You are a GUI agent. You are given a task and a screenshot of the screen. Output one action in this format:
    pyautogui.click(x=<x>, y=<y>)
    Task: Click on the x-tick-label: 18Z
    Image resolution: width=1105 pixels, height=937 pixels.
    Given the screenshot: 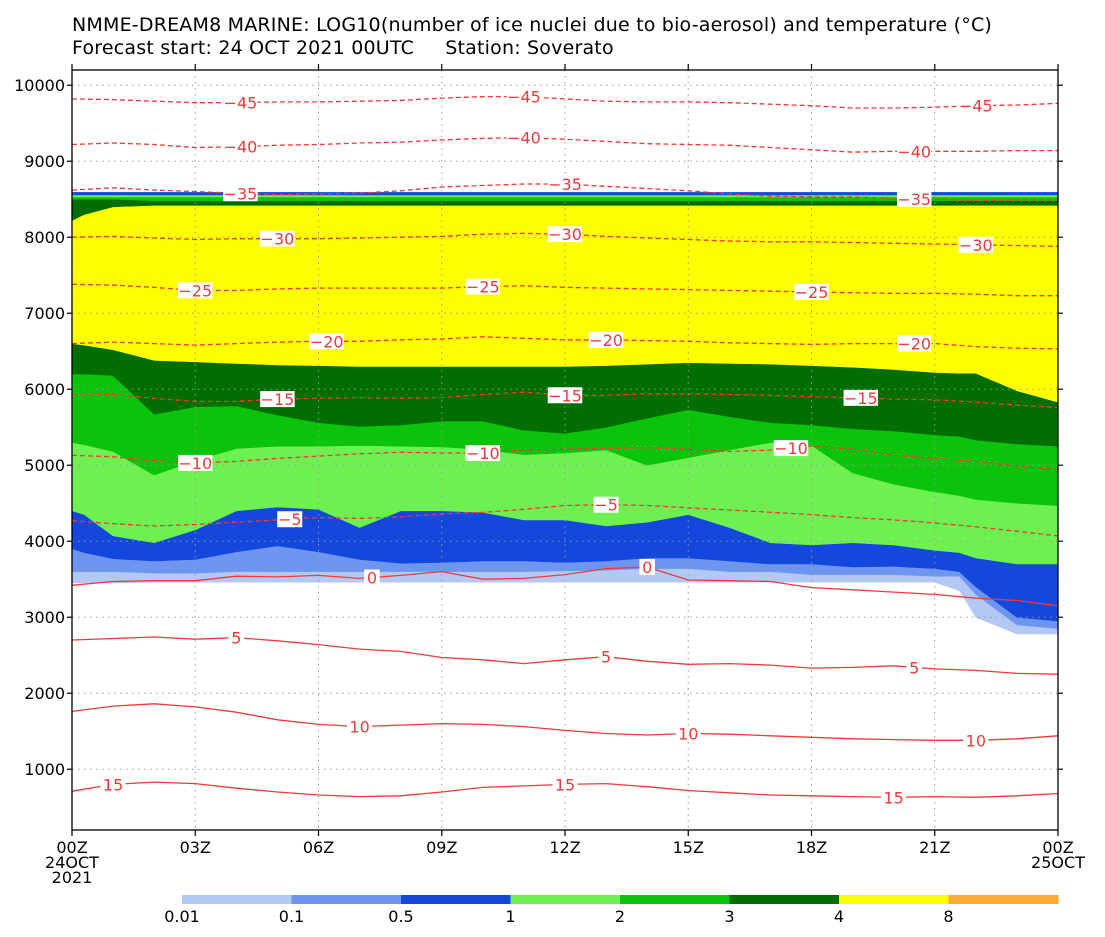 What is the action you would take?
    pyautogui.click(x=811, y=847)
    